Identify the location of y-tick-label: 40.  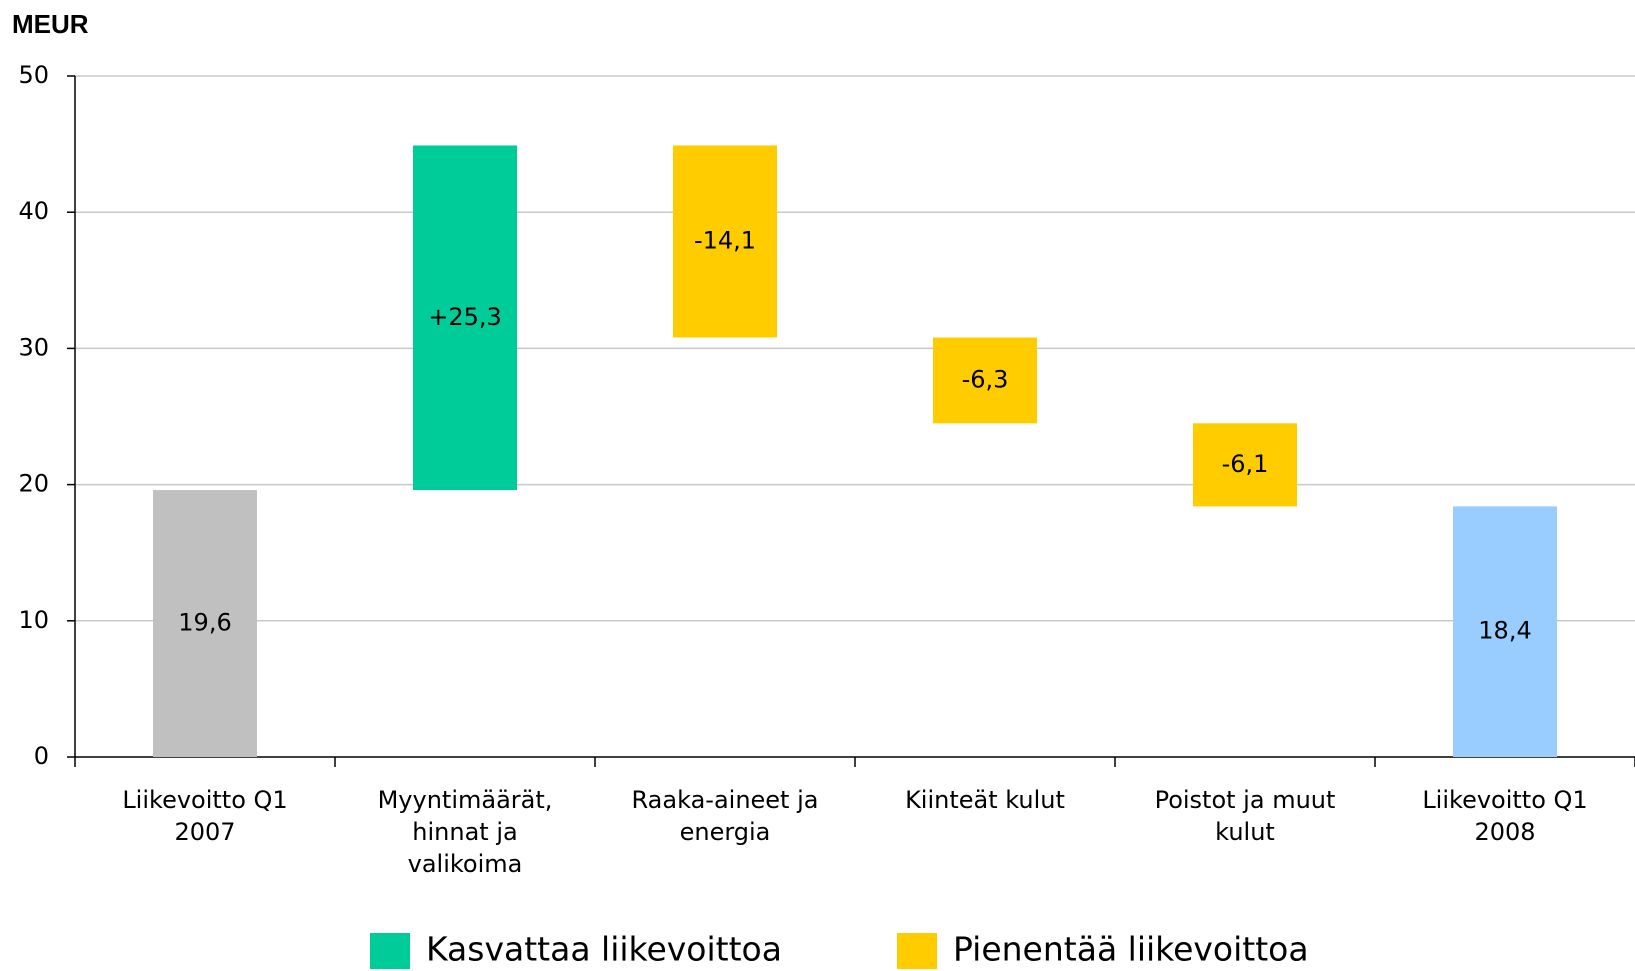
(33, 211).